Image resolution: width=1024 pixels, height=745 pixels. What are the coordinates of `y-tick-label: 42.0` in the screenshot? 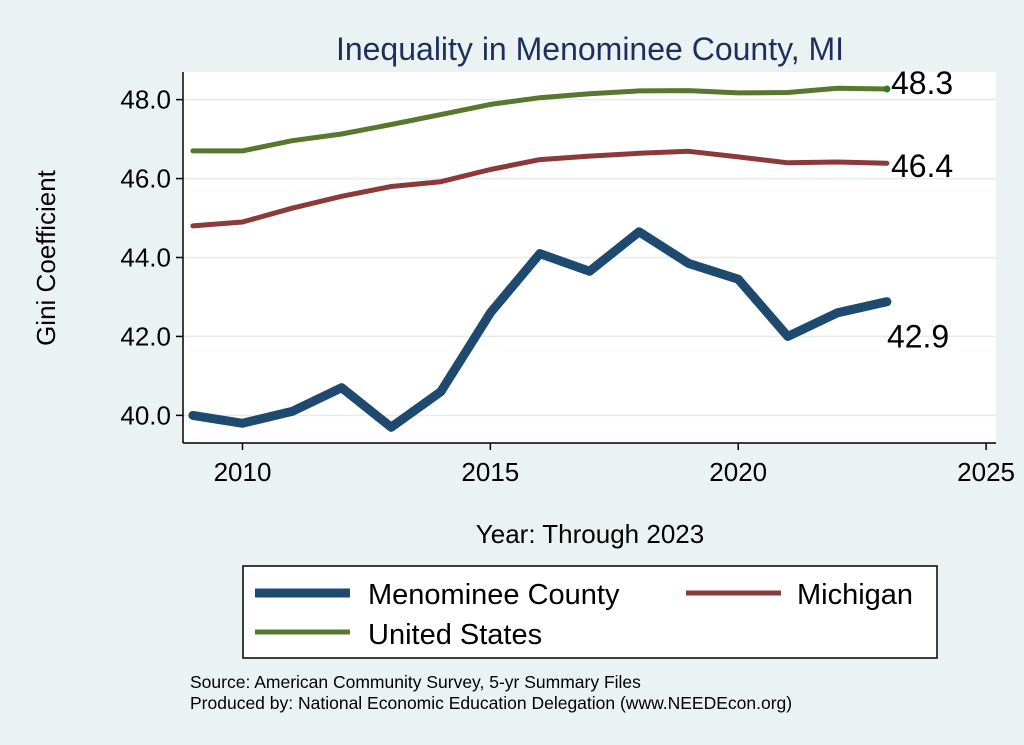 It's located at (145, 336).